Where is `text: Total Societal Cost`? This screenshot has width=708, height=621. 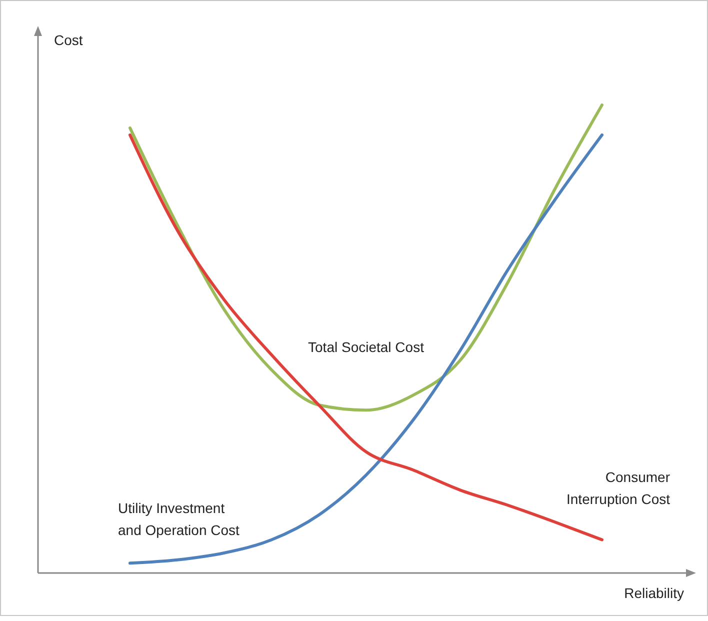 text: Total Societal Cost is located at coordinates (366, 347).